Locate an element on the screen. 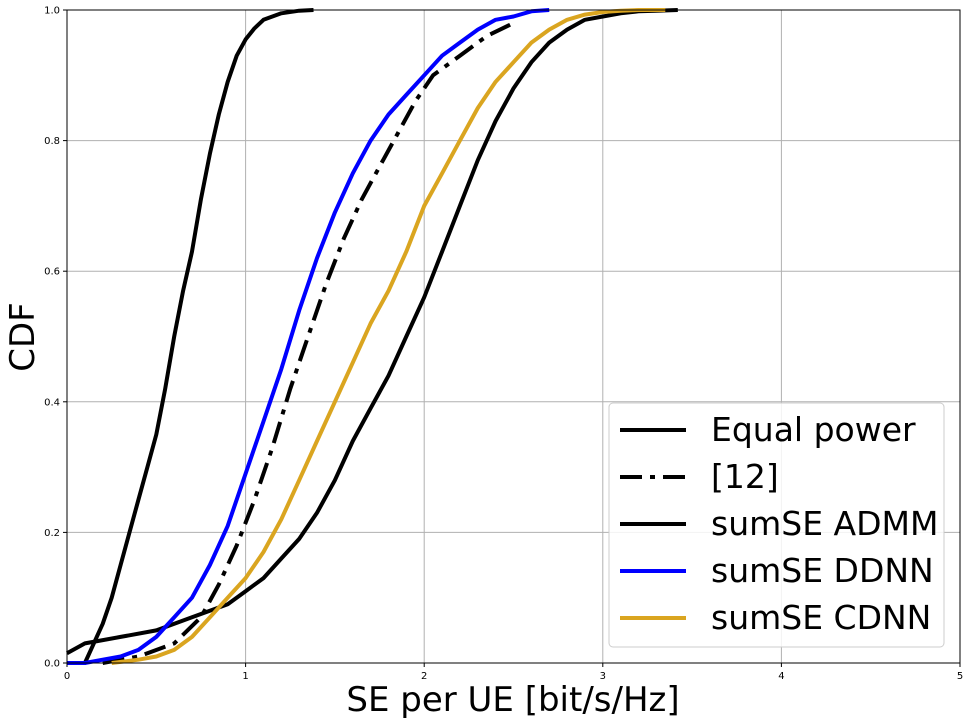 This screenshot has height=724, width=970. legend-label-0: Equal power is located at coordinates (813, 429).